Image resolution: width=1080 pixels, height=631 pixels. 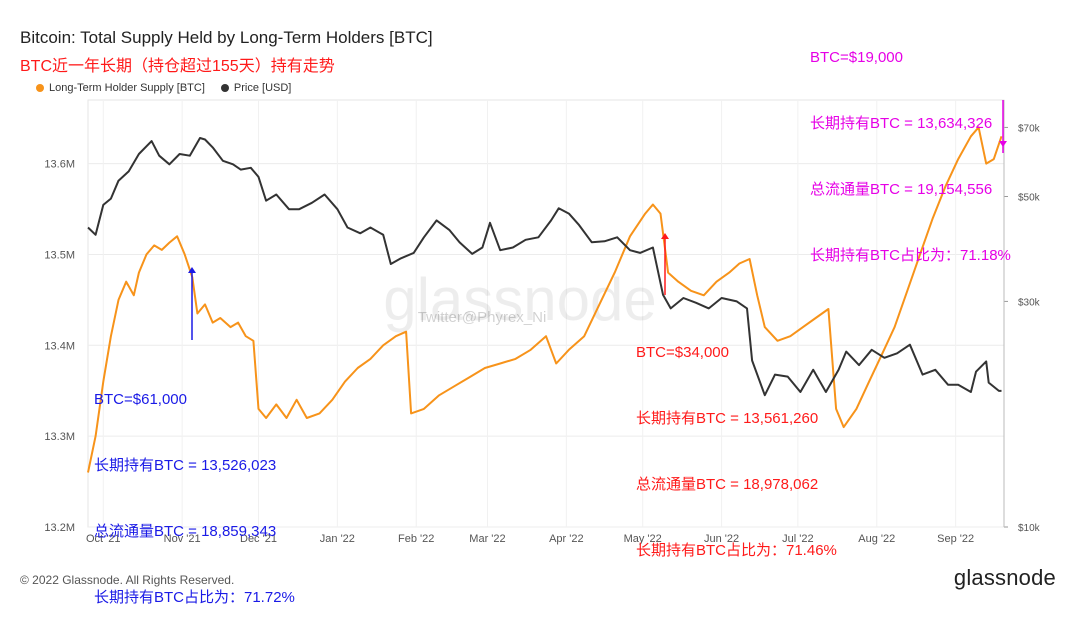 I want to click on y-right-tick-label: $30k, so click(x=1029, y=302).